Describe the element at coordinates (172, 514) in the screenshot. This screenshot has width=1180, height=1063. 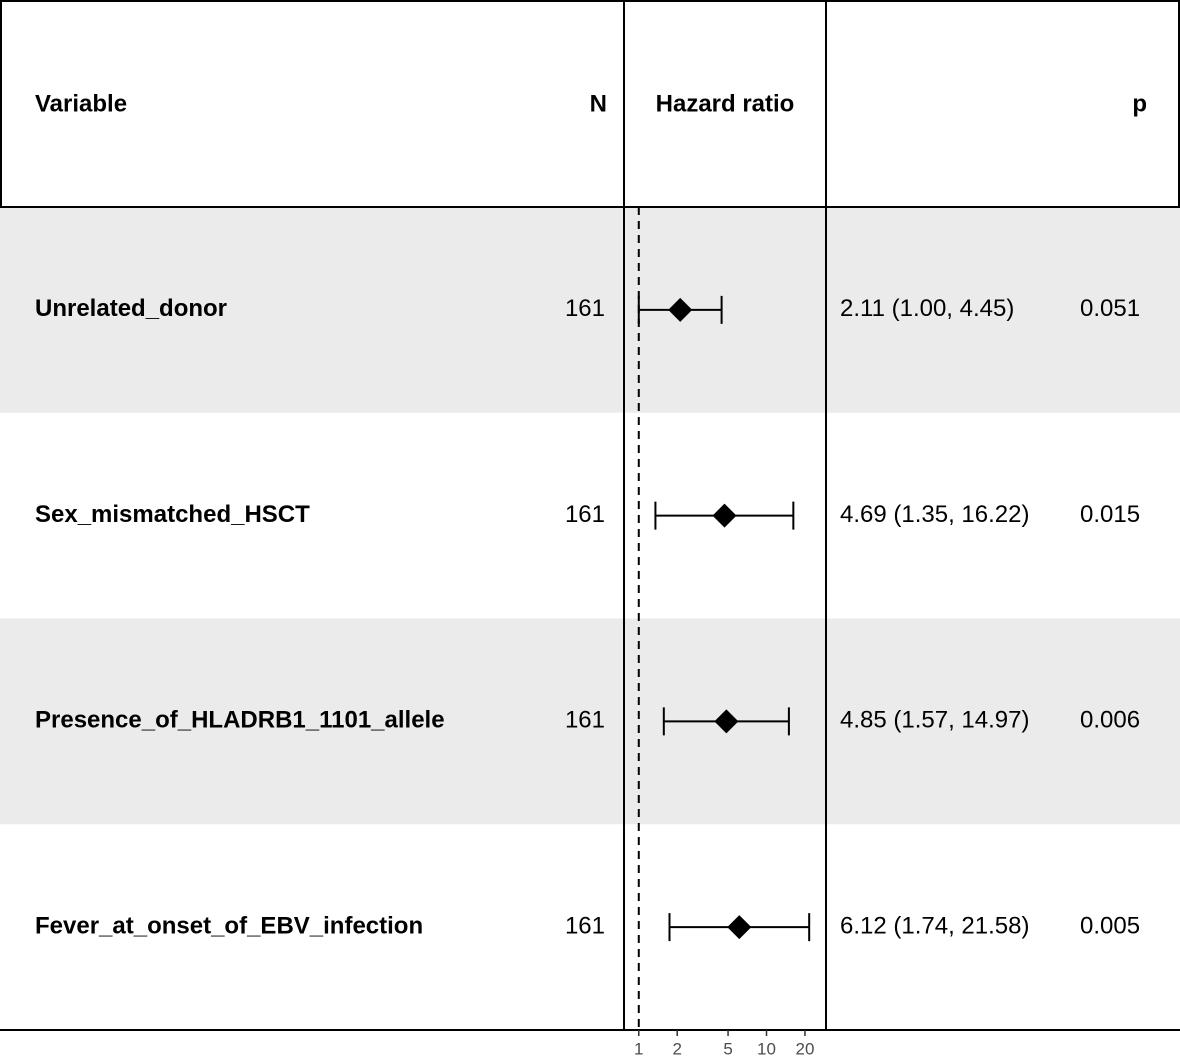
I see `variable-label: Sex_mismatched_HSCT` at that location.